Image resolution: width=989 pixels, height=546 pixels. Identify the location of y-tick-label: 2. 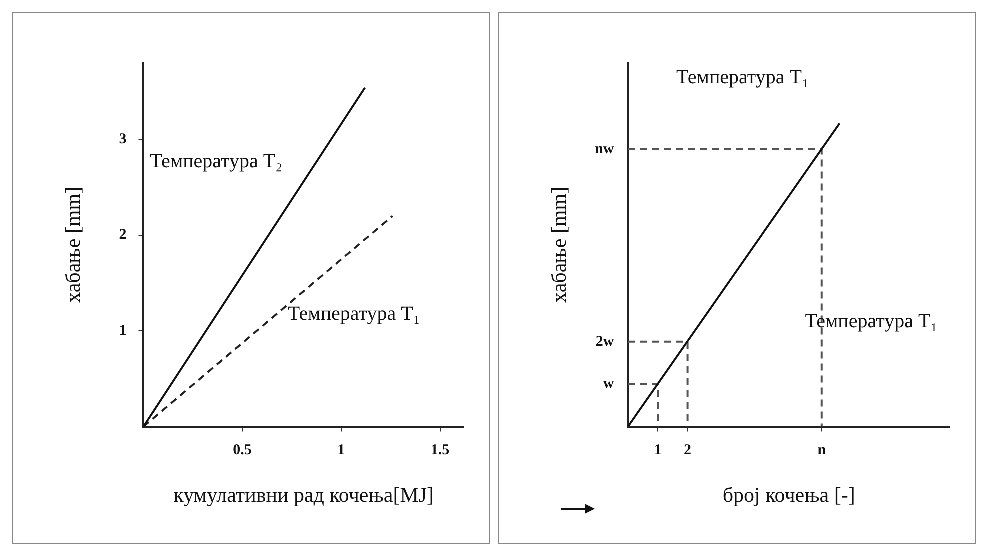
(123, 235).